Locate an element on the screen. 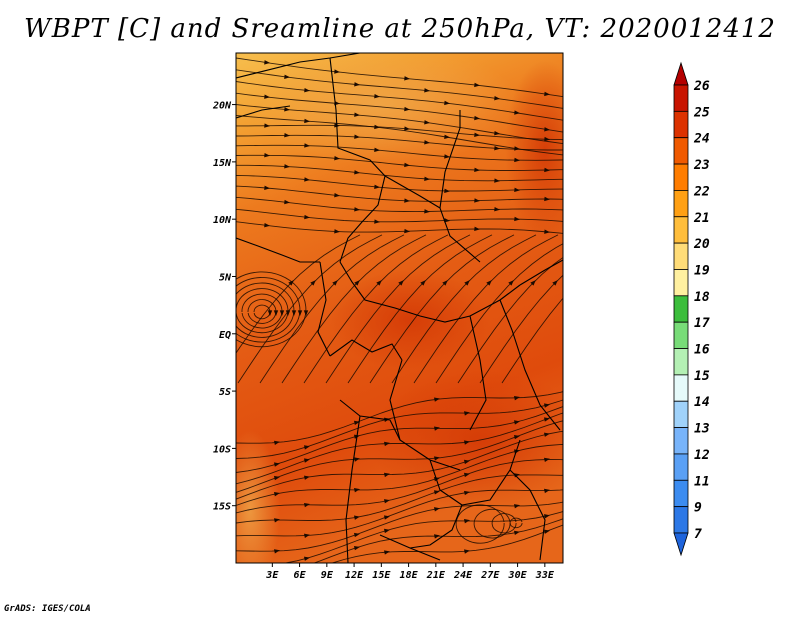 The height and width of the screenshot is (618, 800). colorbar-label: 12 is located at coordinates (702, 455).